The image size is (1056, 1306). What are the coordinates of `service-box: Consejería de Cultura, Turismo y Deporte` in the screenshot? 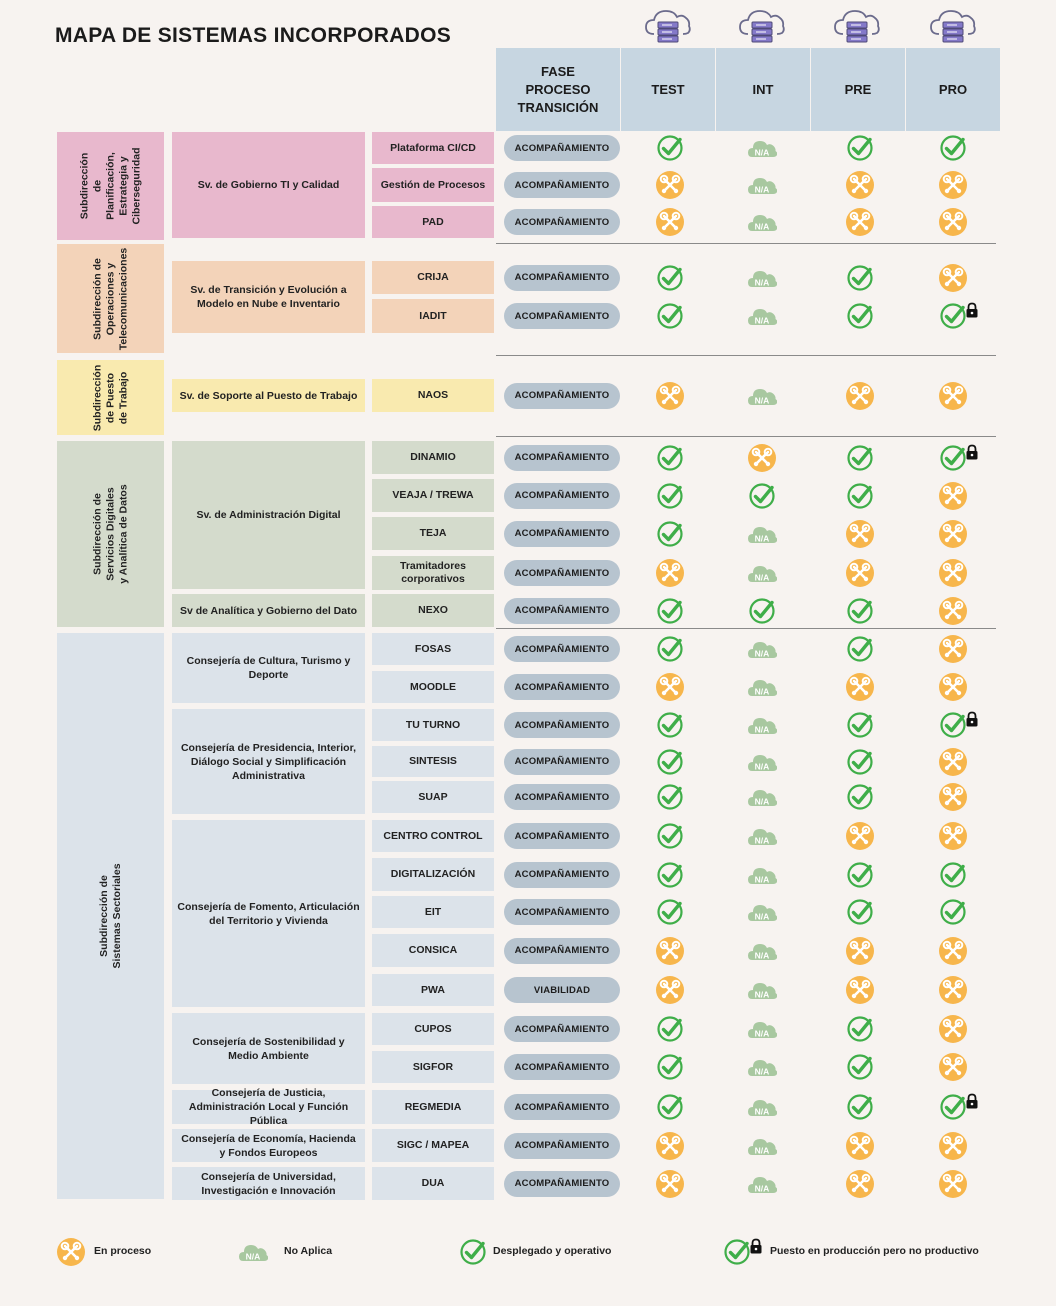 It's located at (268, 668).